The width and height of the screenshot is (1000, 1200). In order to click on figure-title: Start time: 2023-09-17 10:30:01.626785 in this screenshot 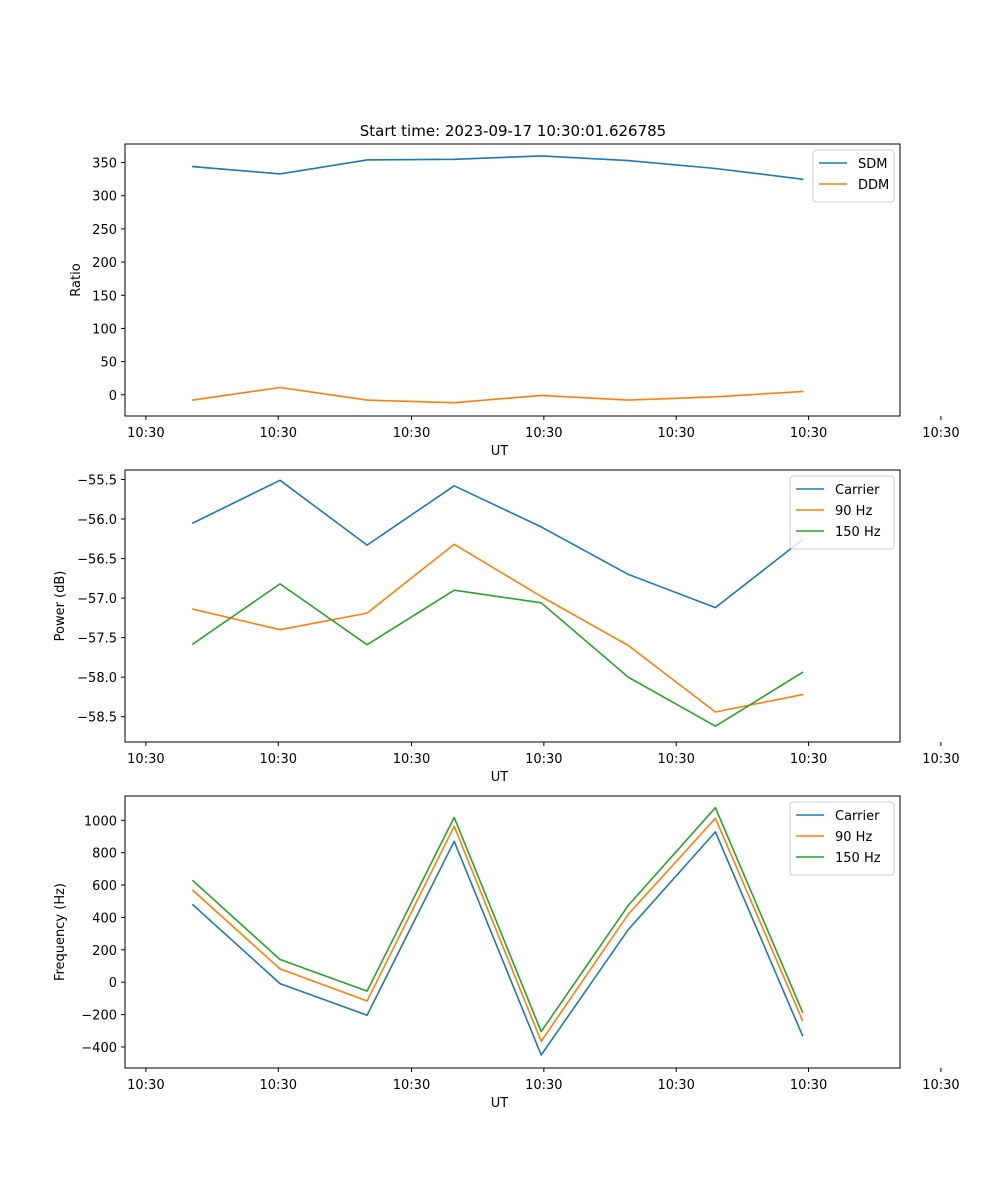, I will do `click(513, 131)`.